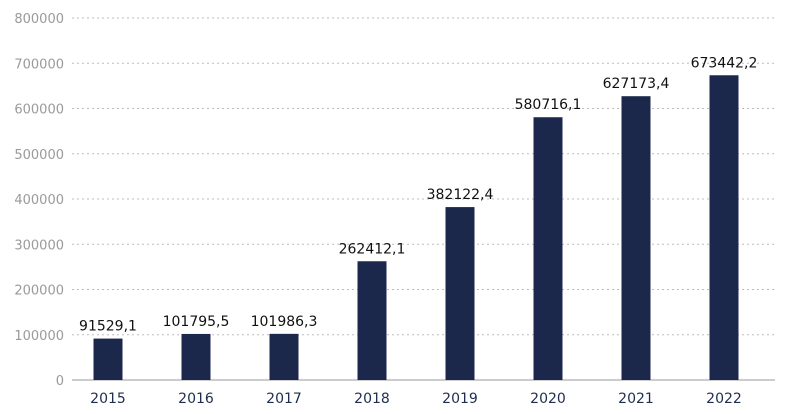  What do you see at coordinates (39, 155) in the screenshot?
I see `y-tick-label: 500000` at bounding box center [39, 155].